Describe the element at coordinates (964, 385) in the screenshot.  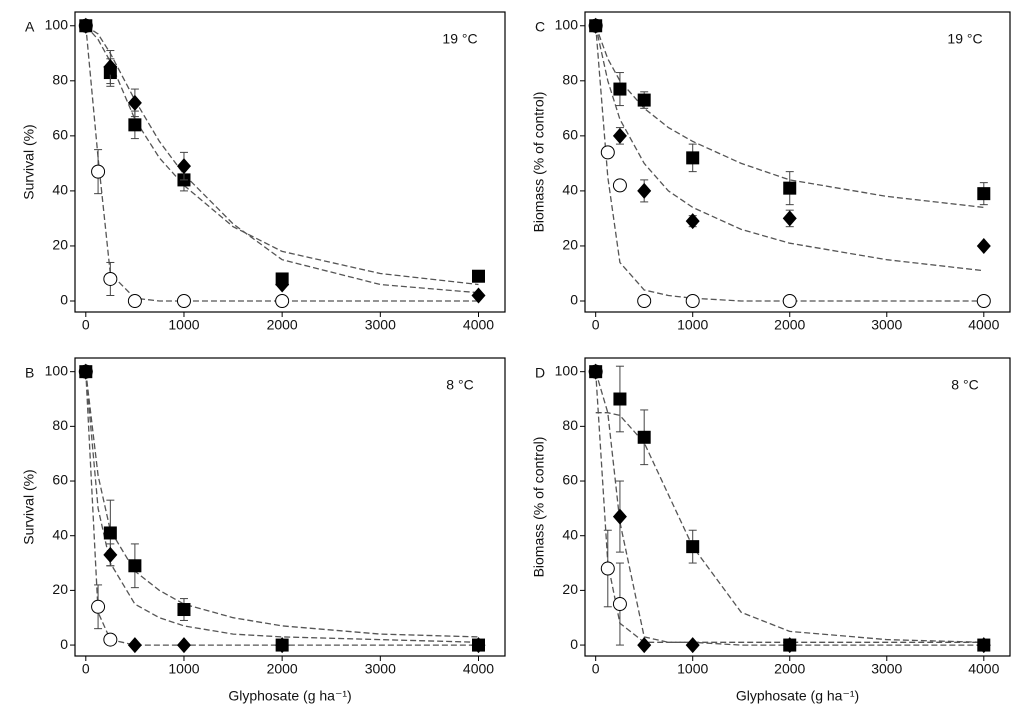
I see `annotation: 8 °C` at that location.